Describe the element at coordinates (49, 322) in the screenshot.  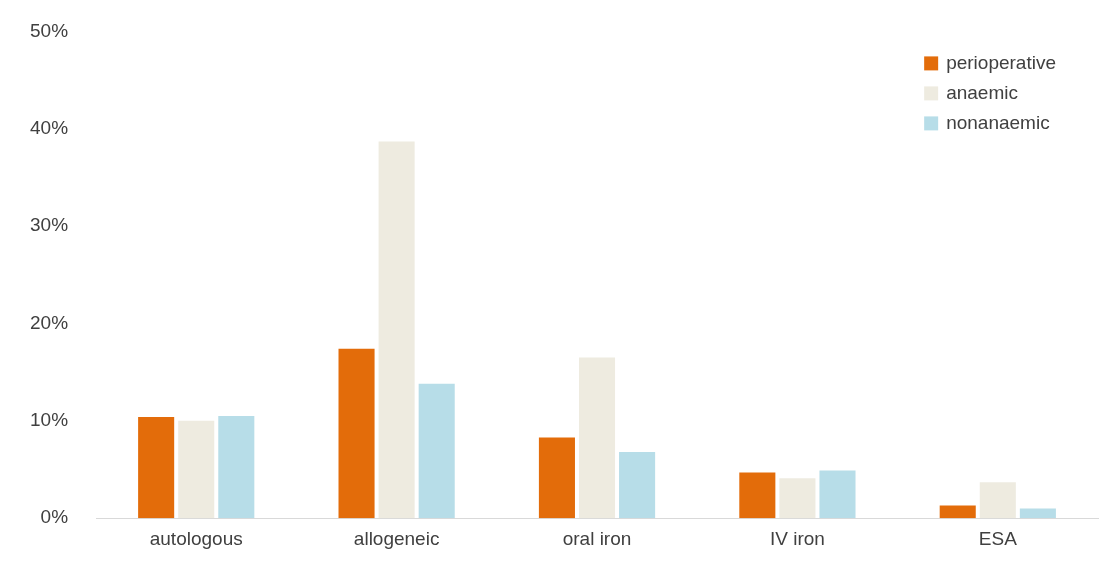
I see `y-tick-label: 20%` at that location.